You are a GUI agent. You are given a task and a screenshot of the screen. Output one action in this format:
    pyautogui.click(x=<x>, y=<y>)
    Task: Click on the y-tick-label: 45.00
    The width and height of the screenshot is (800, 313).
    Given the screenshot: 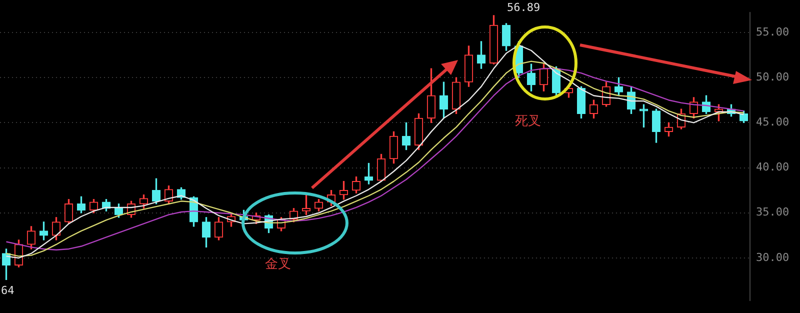 What is the action you would take?
    pyautogui.click(x=773, y=122)
    